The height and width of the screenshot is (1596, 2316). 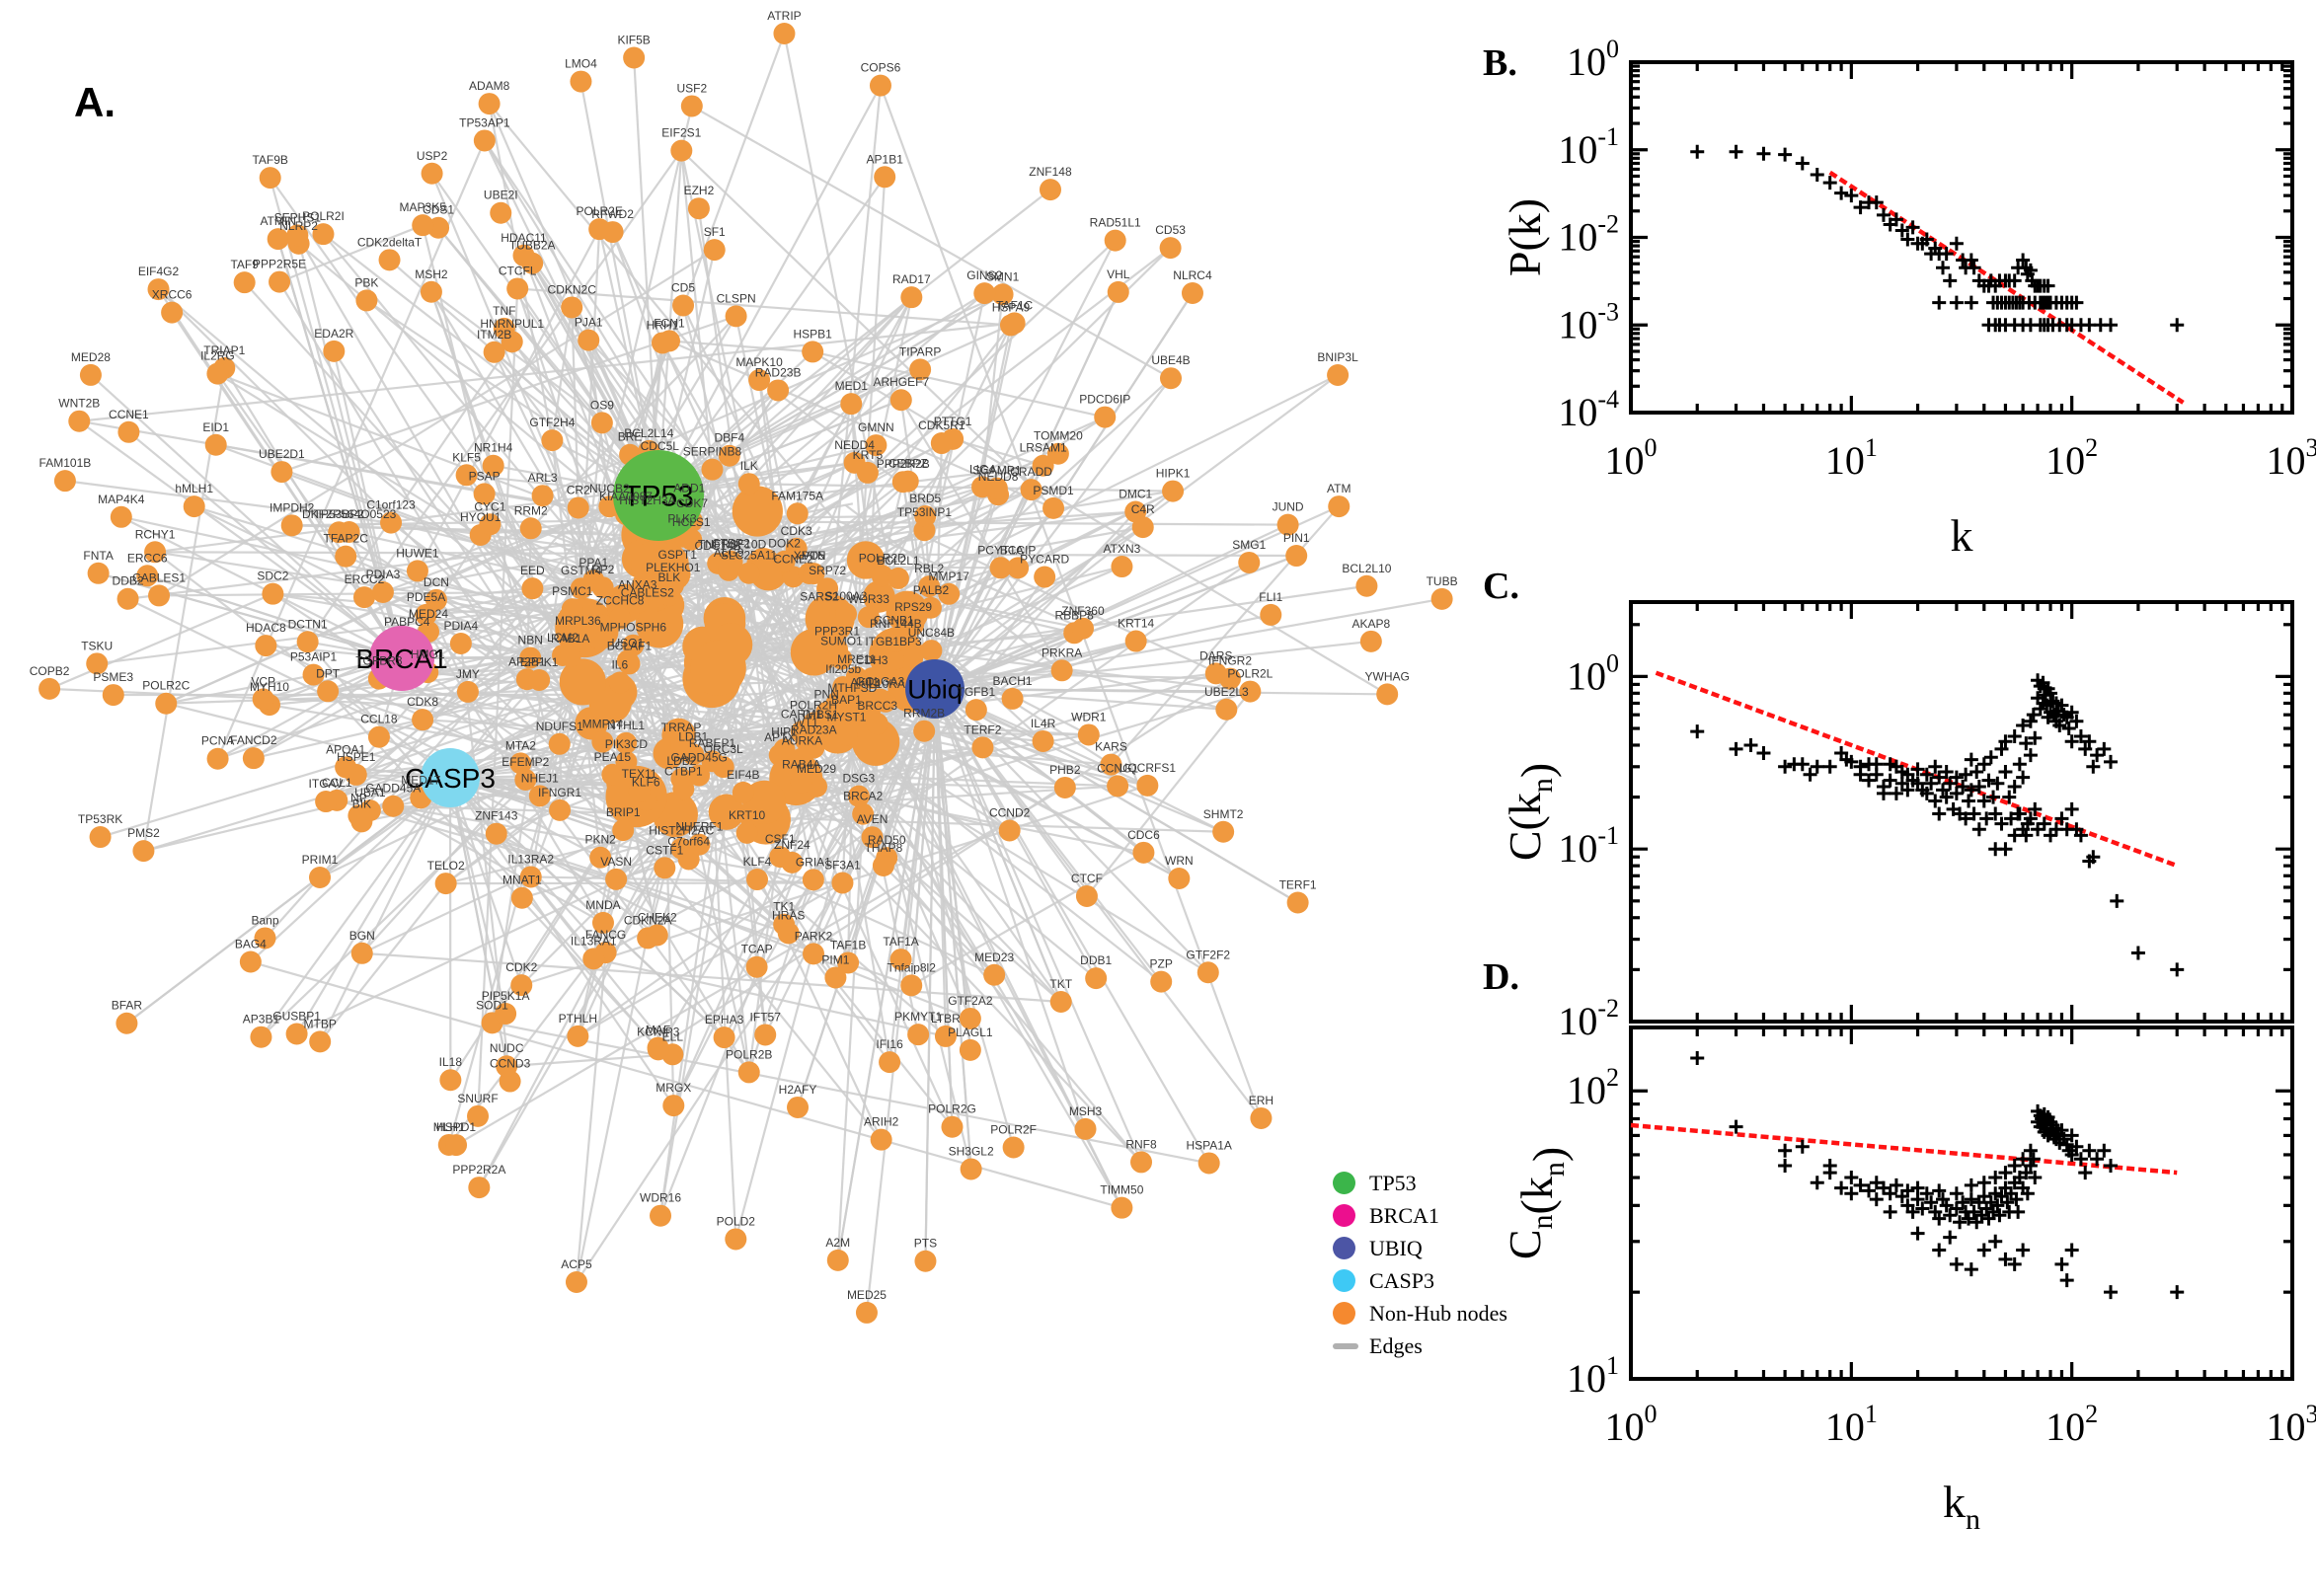 What do you see at coordinates (1962, 535) in the screenshot?
I see `axis-label: k` at bounding box center [1962, 535].